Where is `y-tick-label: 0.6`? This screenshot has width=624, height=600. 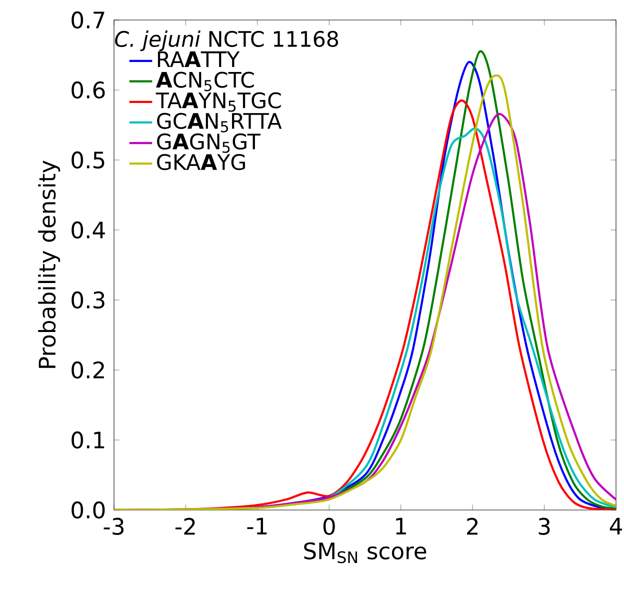 y-tick-label: 0.6 is located at coordinates (88, 90).